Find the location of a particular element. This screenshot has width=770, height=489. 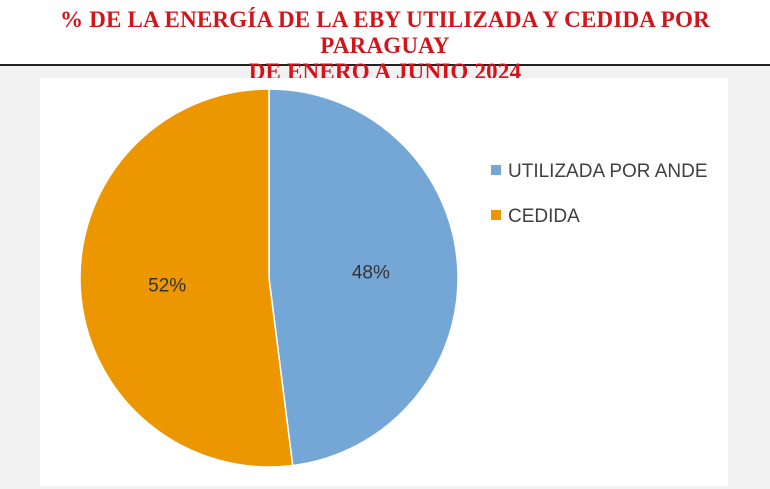

pie-slice-label-2: 52% is located at coordinates (167, 285).